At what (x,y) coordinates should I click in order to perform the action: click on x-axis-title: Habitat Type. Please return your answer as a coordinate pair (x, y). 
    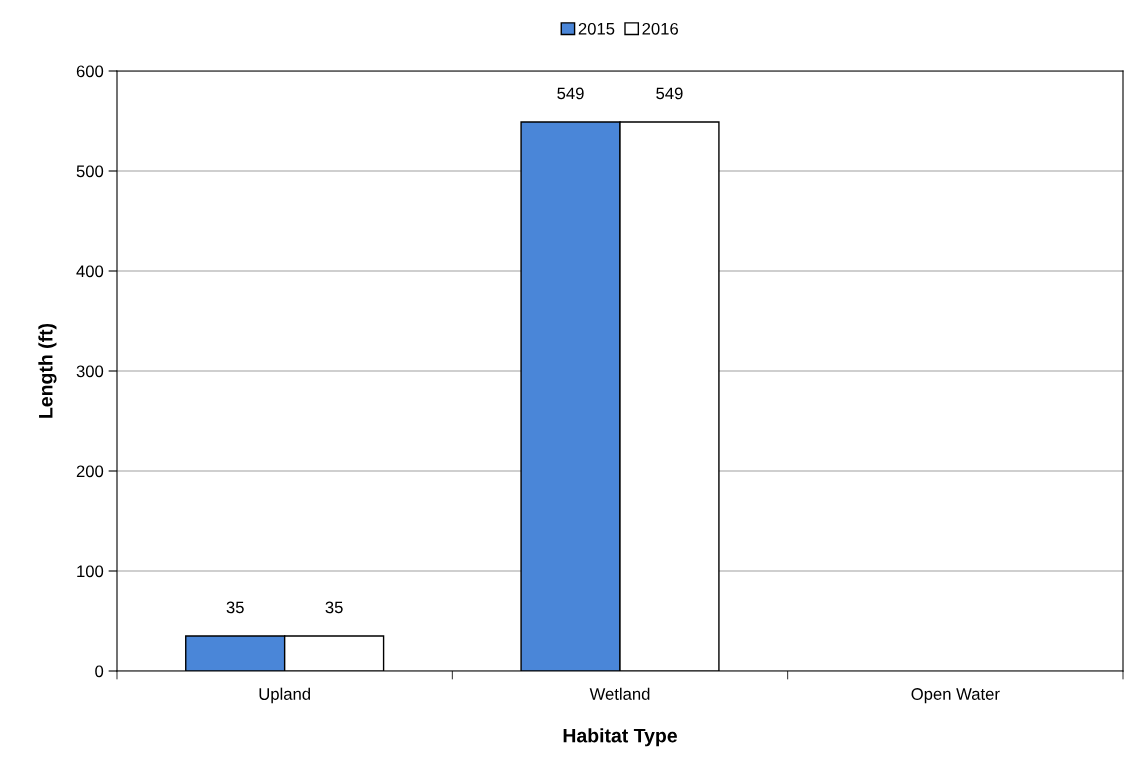
    Looking at the image, I should click on (620, 737).